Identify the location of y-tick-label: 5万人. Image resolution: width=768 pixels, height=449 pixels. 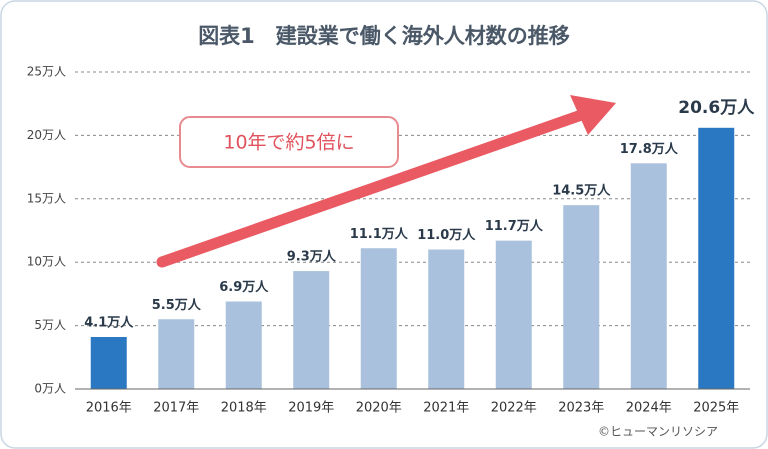
(50, 325).